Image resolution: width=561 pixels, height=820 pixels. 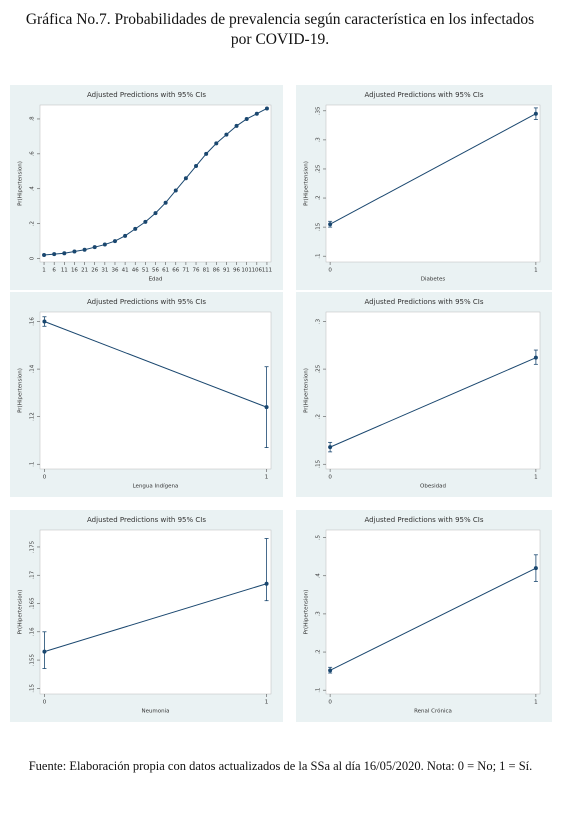 I want to click on x-tick-label: 31, so click(x=104, y=271).